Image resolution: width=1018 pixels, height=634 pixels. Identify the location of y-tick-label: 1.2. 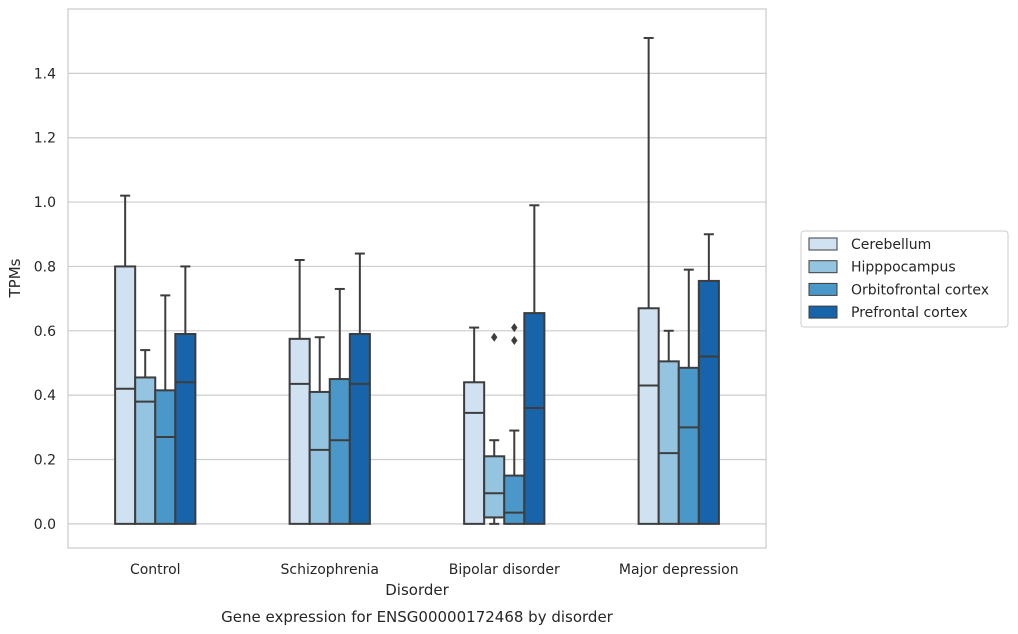
(45, 139).